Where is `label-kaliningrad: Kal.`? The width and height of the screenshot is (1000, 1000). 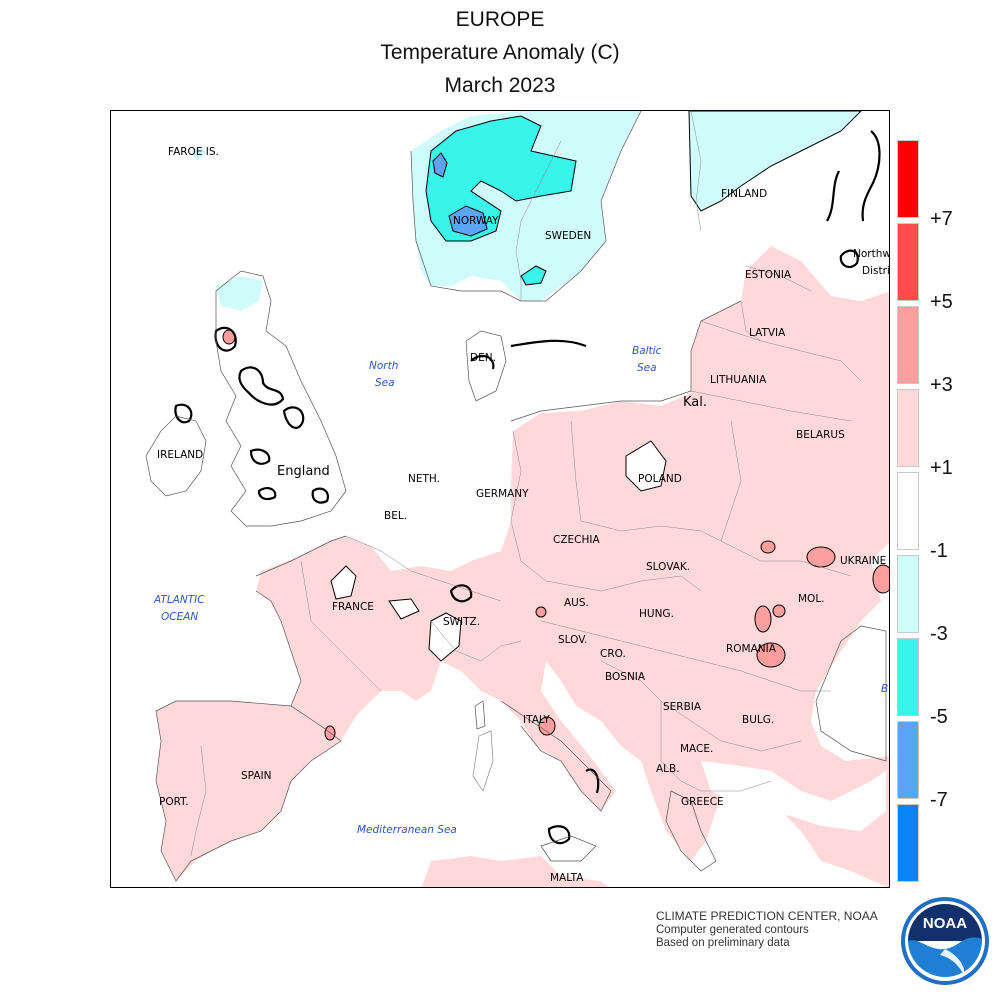
label-kaliningrad: Kal. is located at coordinates (695, 402).